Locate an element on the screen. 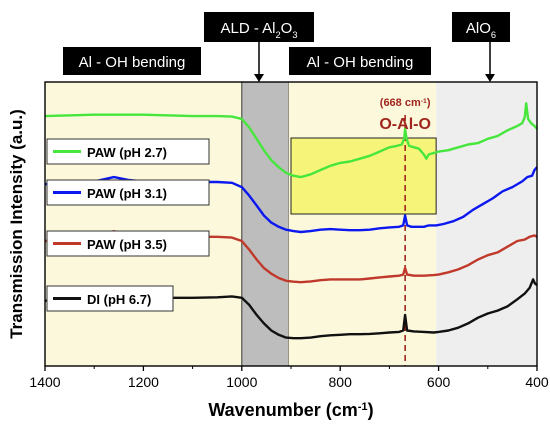  peak-wavenumber-label: (668 cm-1) is located at coordinates (405, 103).